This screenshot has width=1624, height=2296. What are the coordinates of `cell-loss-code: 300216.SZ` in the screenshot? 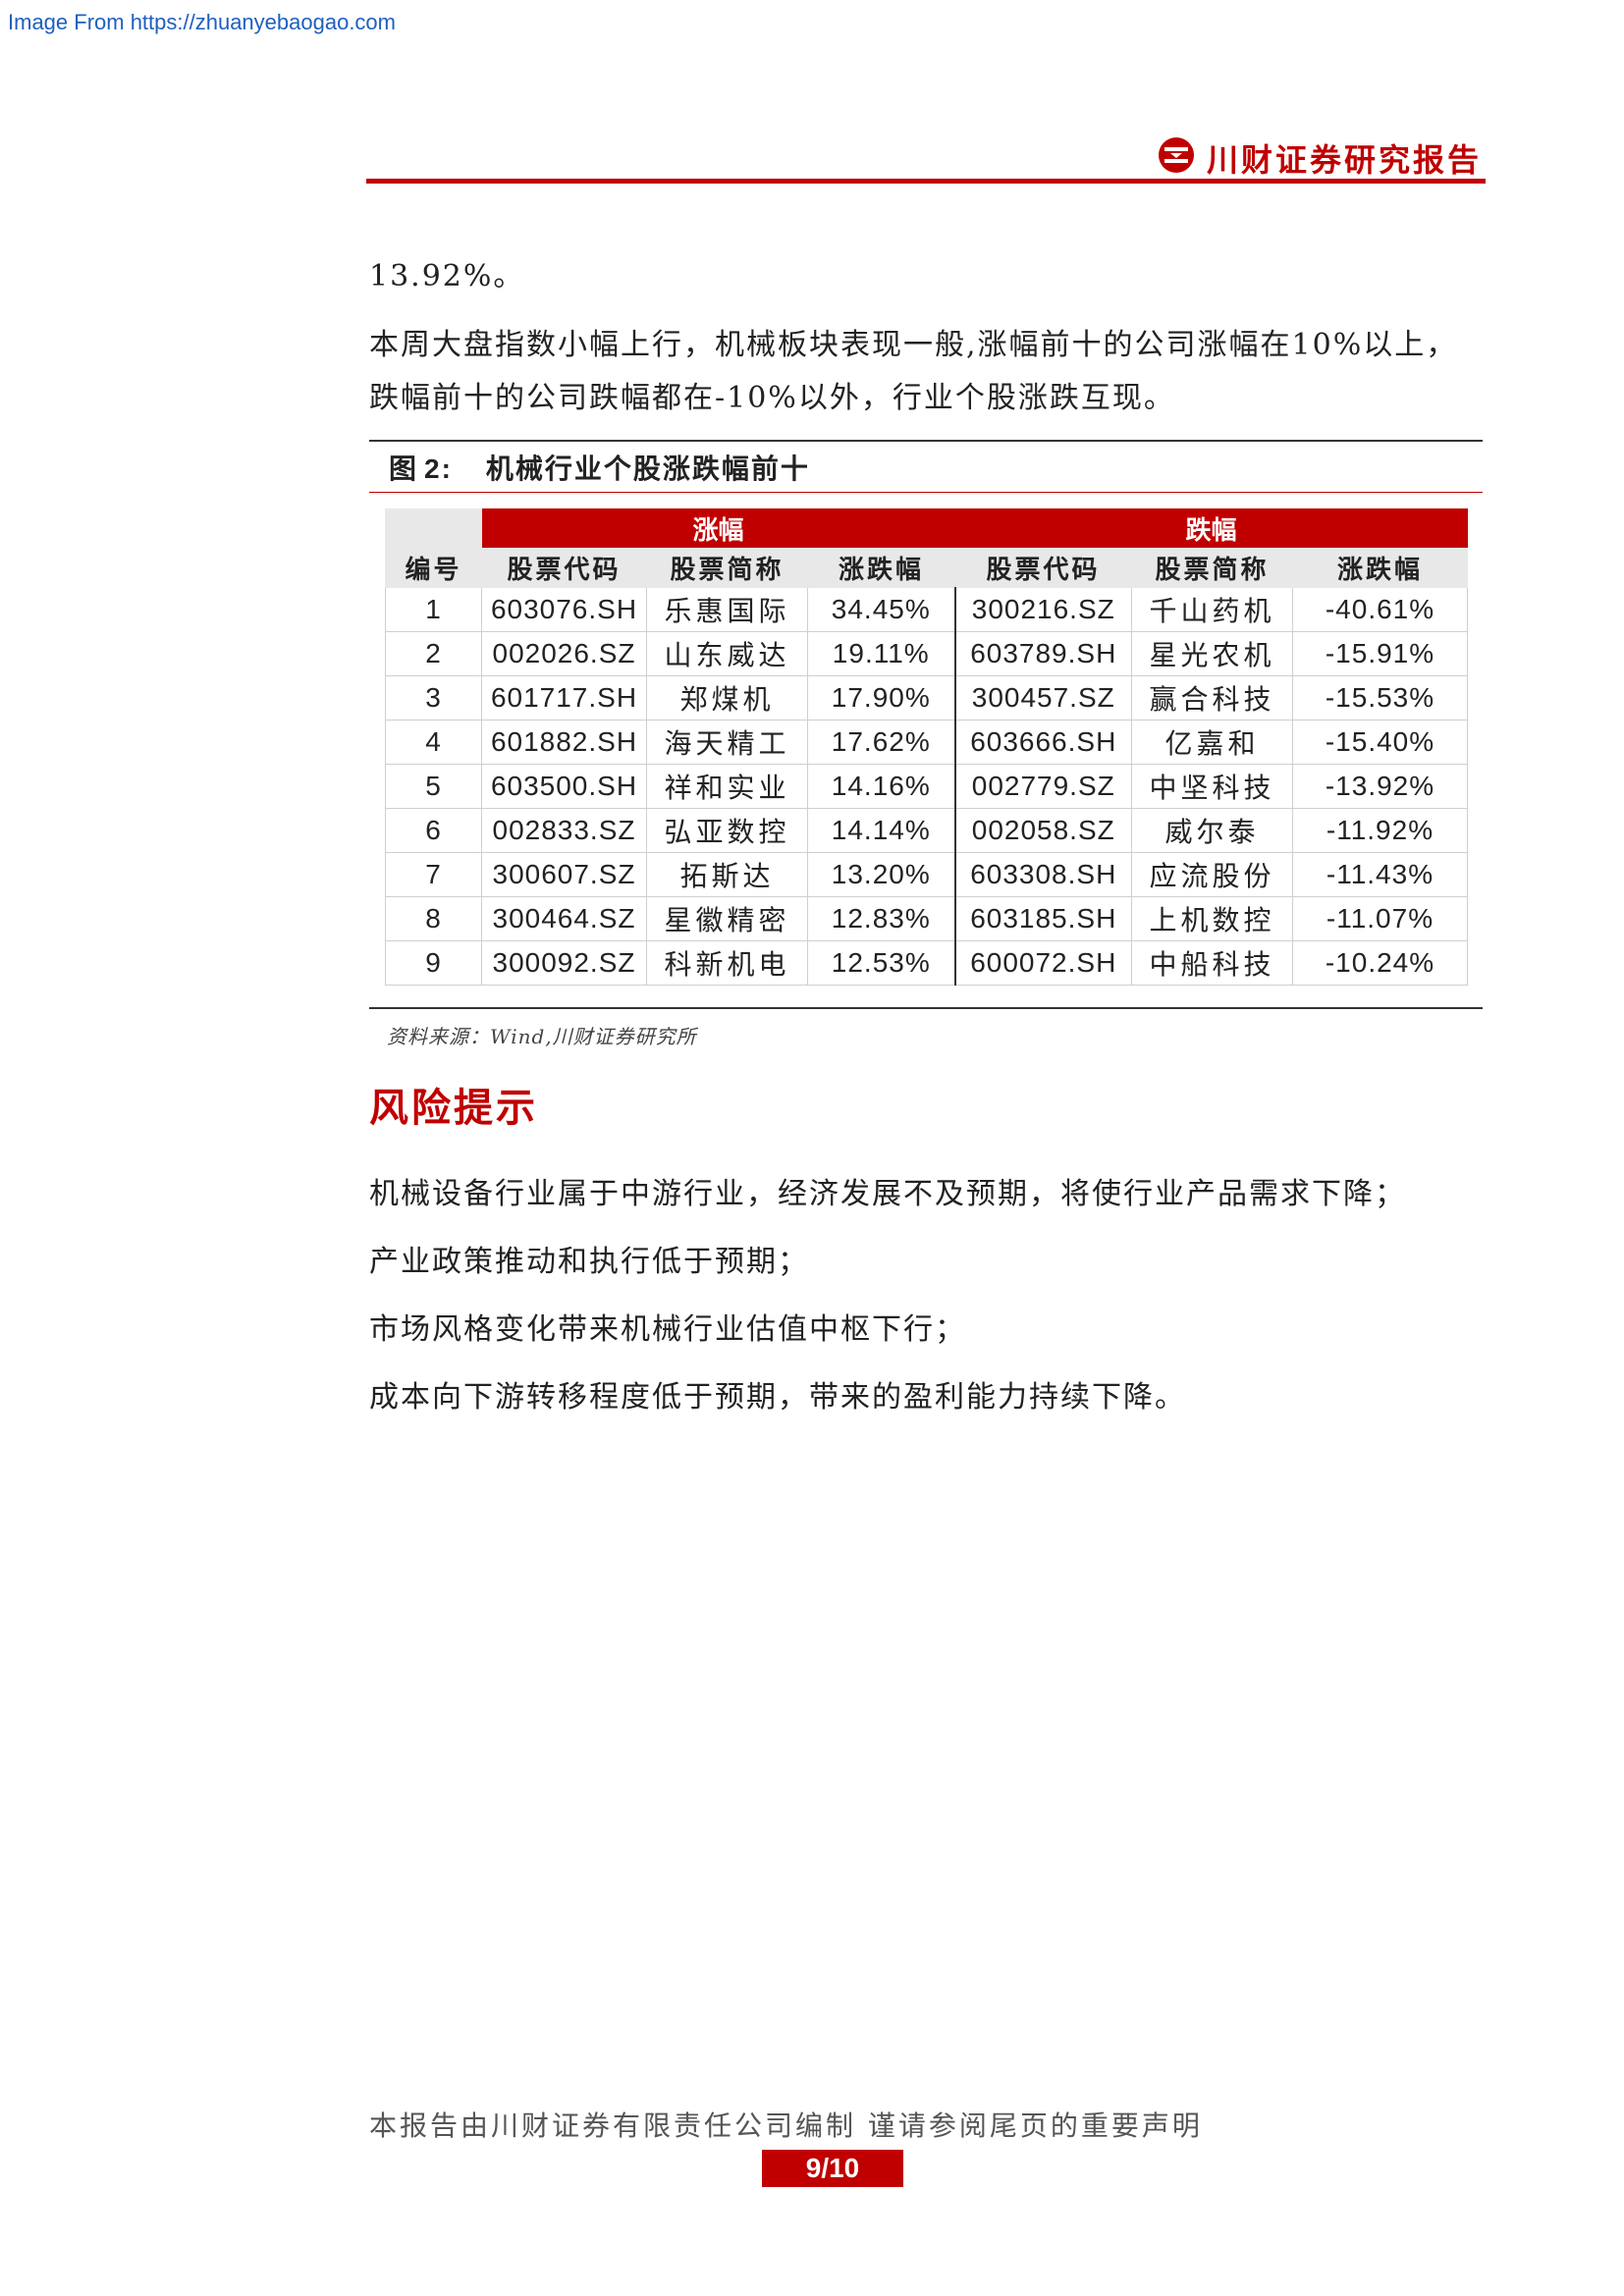 It's located at (1042, 609).